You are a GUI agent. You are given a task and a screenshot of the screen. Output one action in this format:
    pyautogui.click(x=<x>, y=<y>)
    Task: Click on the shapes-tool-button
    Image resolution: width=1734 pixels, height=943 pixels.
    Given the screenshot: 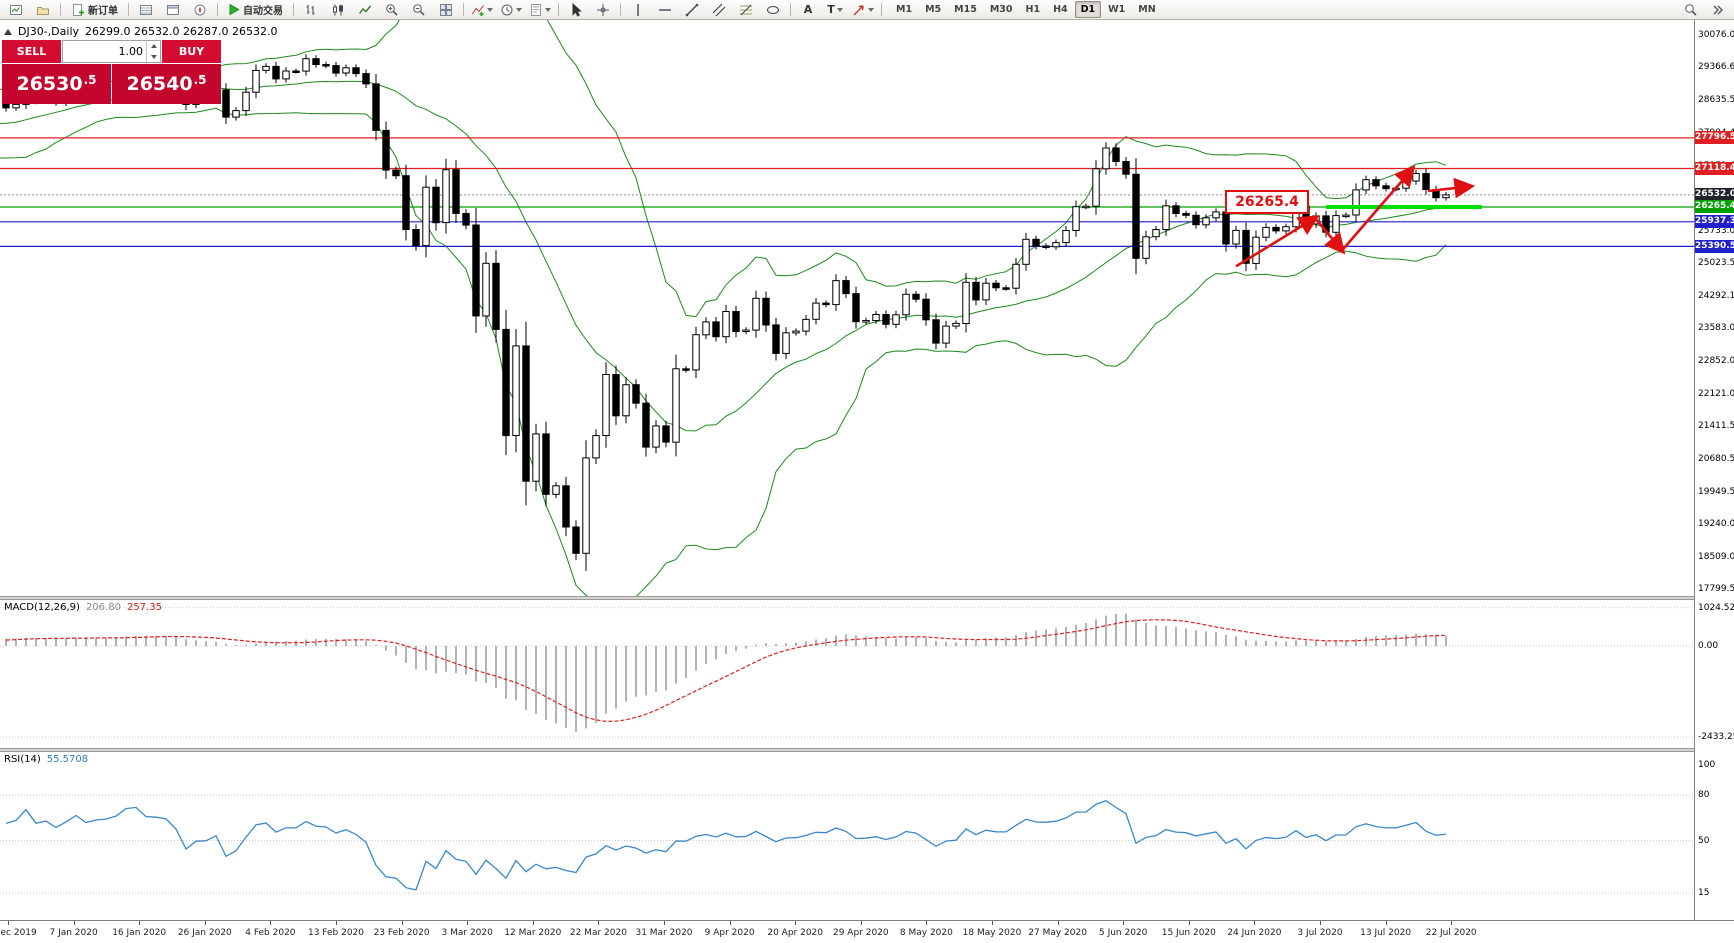 What is the action you would take?
    pyautogui.click(x=773, y=10)
    